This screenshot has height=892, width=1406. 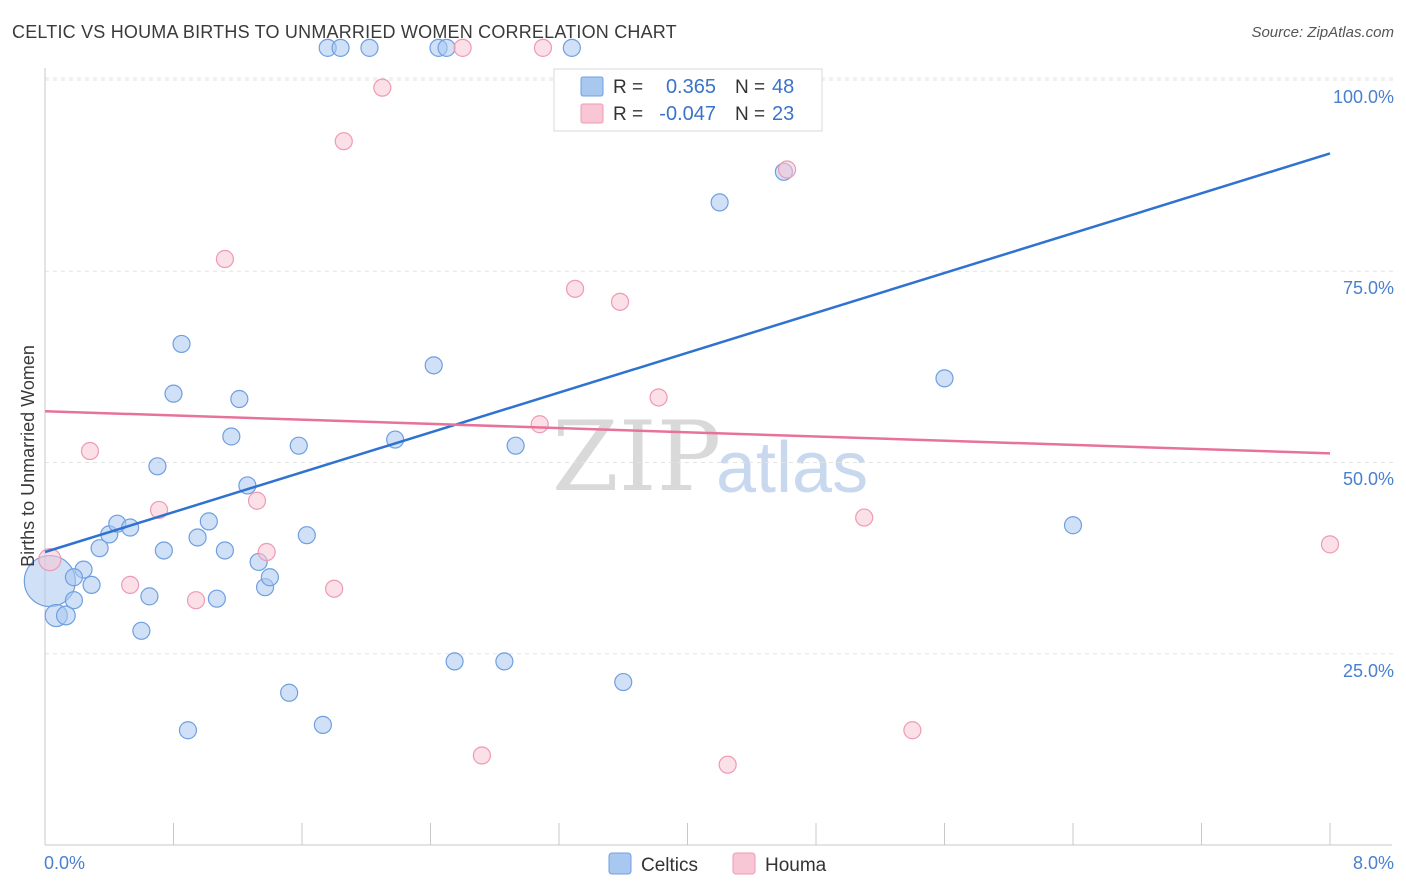 I want to click on bottom-legend-swatch-celtics, so click(x=620, y=863).